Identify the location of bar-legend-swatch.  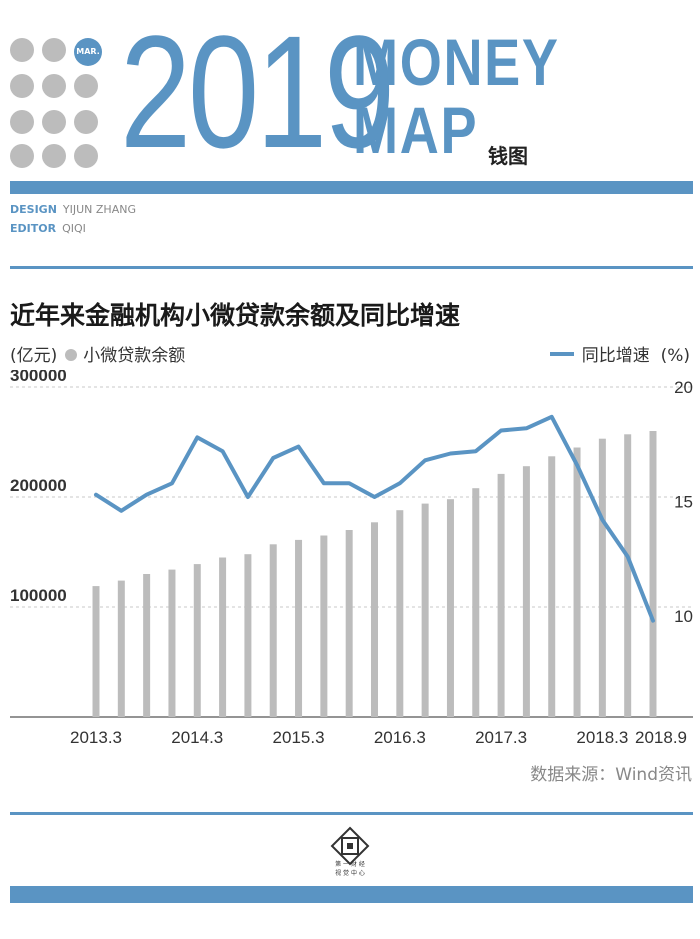
(71, 355).